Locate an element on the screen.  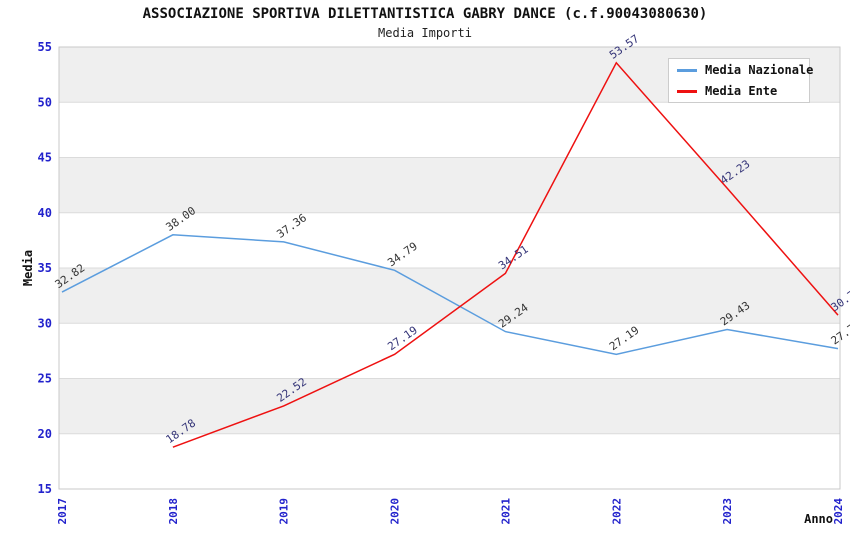
x-tick-label: 2022 is located at coordinates (616, 511).